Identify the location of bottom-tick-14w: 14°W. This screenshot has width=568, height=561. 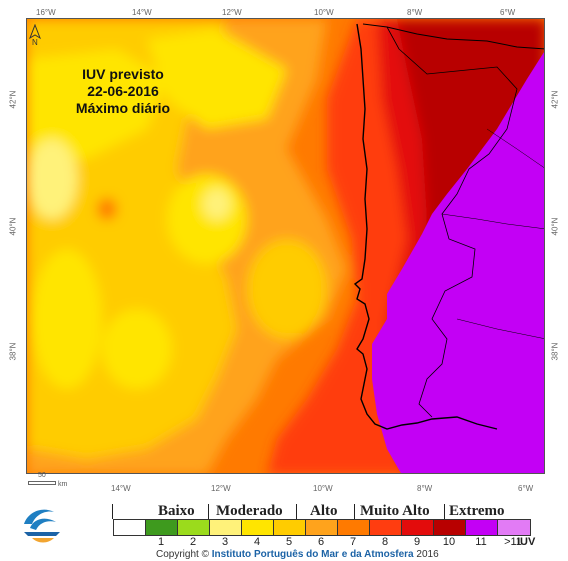
(121, 488).